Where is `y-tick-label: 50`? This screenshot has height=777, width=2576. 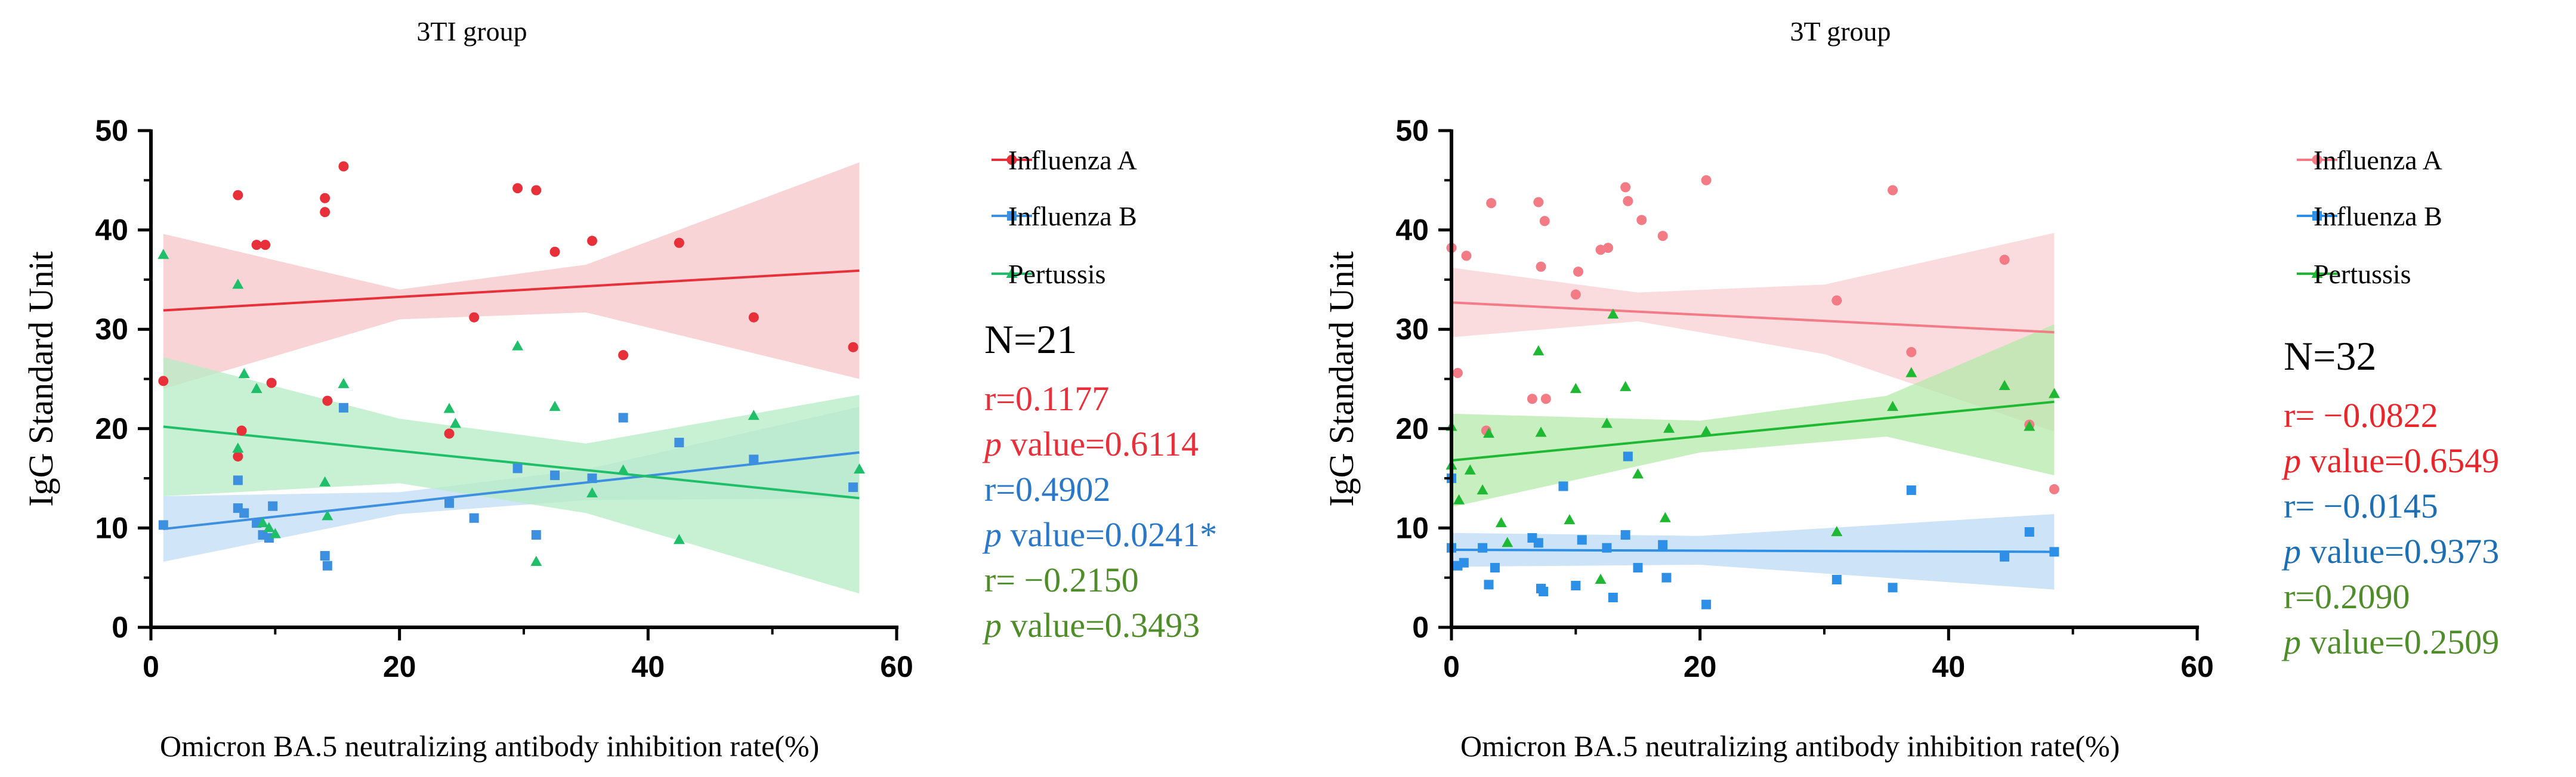 y-tick-label: 50 is located at coordinates (1412, 130).